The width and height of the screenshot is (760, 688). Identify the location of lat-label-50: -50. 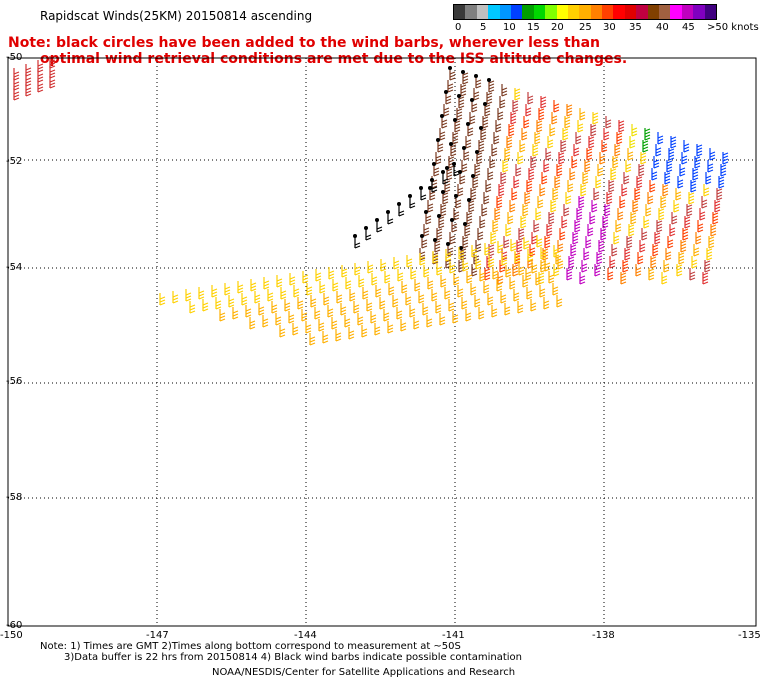
(14, 57).